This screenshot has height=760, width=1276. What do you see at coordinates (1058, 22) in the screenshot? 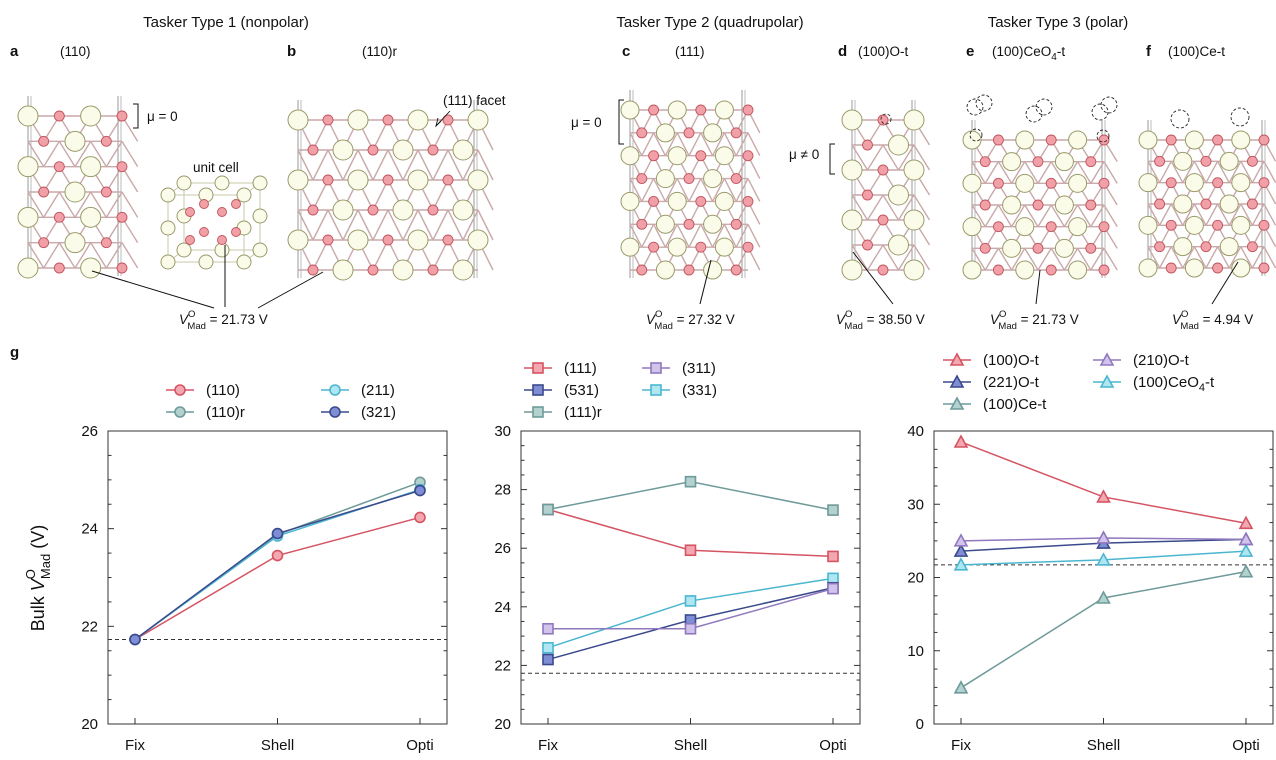
I see `group-title-type3: Tasker Type 3 (polar)` at bounding box center [1058, 22].